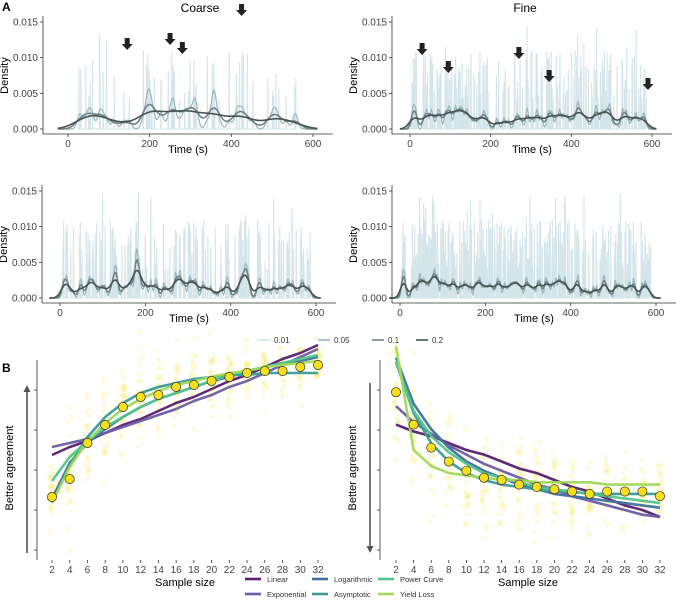 This screenshot has width=676, height=600. Describe the element at coordinates (520, 570) in the screenshot. I see `x-tick-label: 16` at that location.